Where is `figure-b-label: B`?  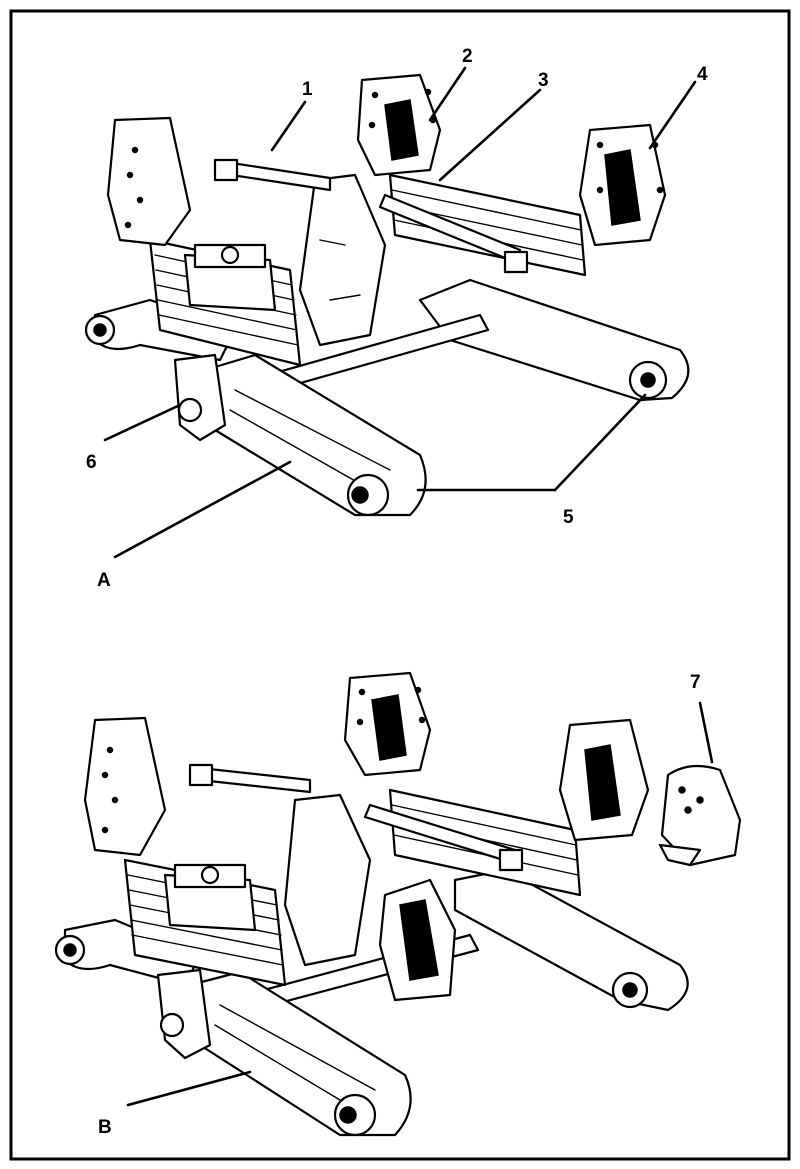 figure-b-label: B is located at coordinates (105, 1127).